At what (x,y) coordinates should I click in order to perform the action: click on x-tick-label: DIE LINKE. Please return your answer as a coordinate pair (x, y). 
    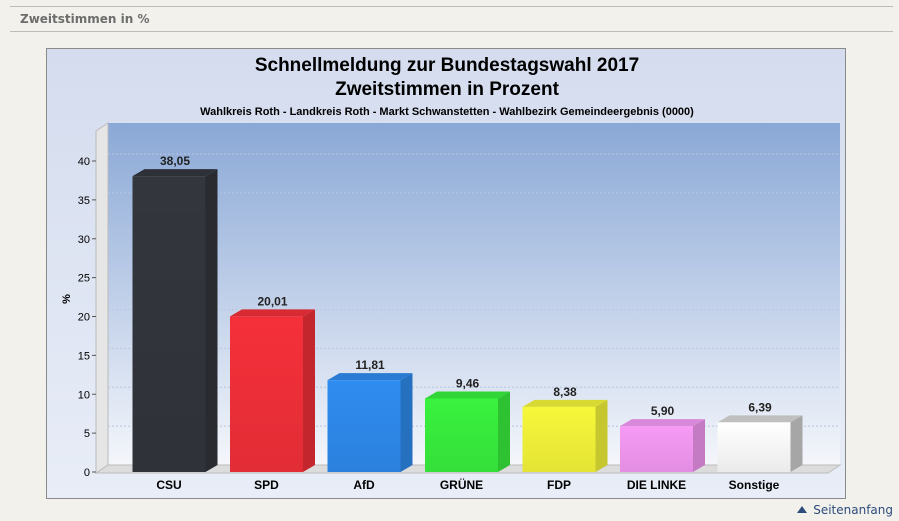
    Looking at the image, I should click on (656, 485).